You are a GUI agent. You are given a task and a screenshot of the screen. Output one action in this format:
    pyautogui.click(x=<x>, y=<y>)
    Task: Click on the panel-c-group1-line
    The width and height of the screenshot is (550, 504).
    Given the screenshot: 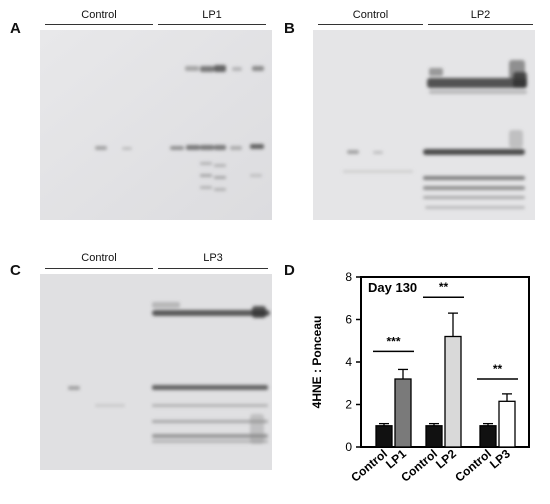 What is the action you would take?
    pyautogui.click(x=99, y=268)
    